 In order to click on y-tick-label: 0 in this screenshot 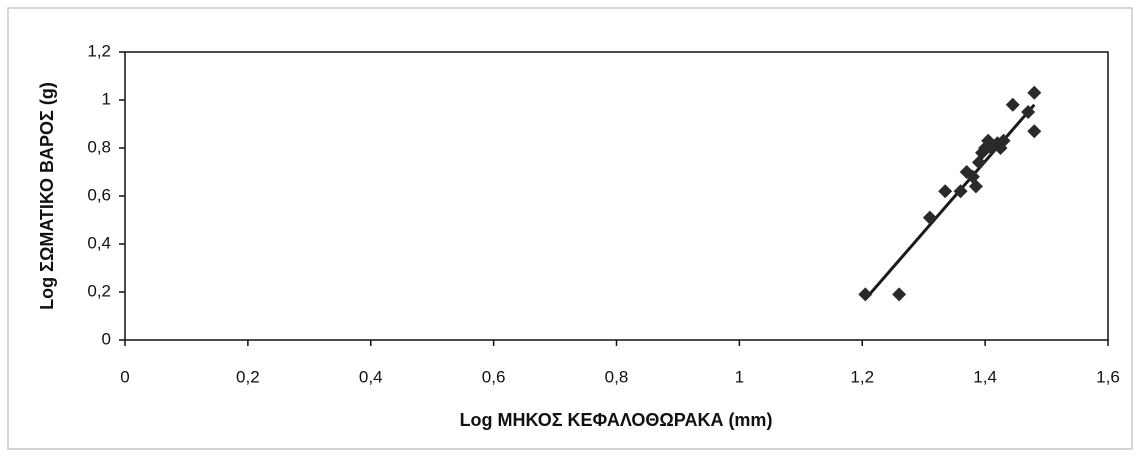, I will do `click(106, 338)`.